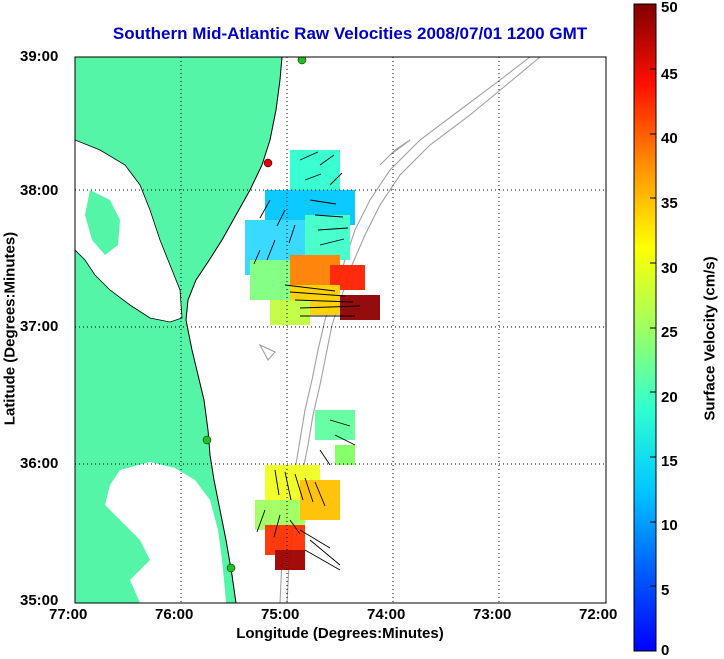 This screenshot has width=724, height=659. I want to click on x-tick-label: 74:00, so click(386, 614).